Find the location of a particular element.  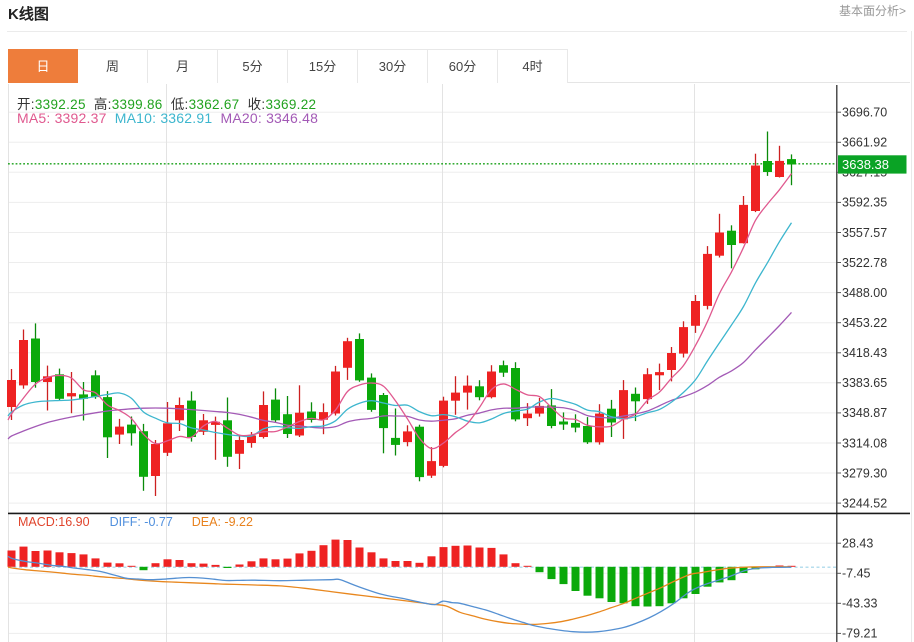

svg-text: 3348.87 is located at coordinates (864, 413).